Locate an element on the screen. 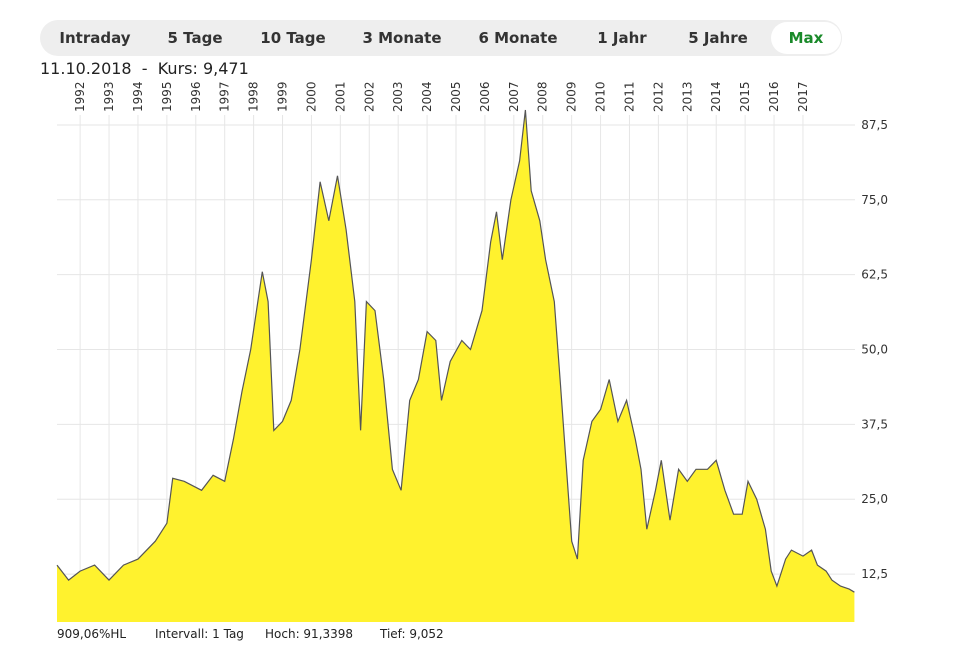 The width and height of the screenshot is (970, 658). x-tick-label: 1999 is located at coordinates (283, 96).